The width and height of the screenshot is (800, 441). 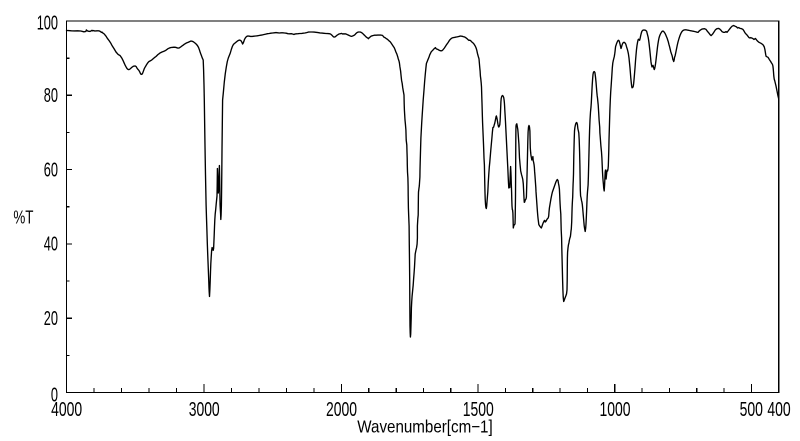 What do you see at coordinates (51, 319) in the screenshot?
I see `svg-text: 20` at bounding box center [51, 319].